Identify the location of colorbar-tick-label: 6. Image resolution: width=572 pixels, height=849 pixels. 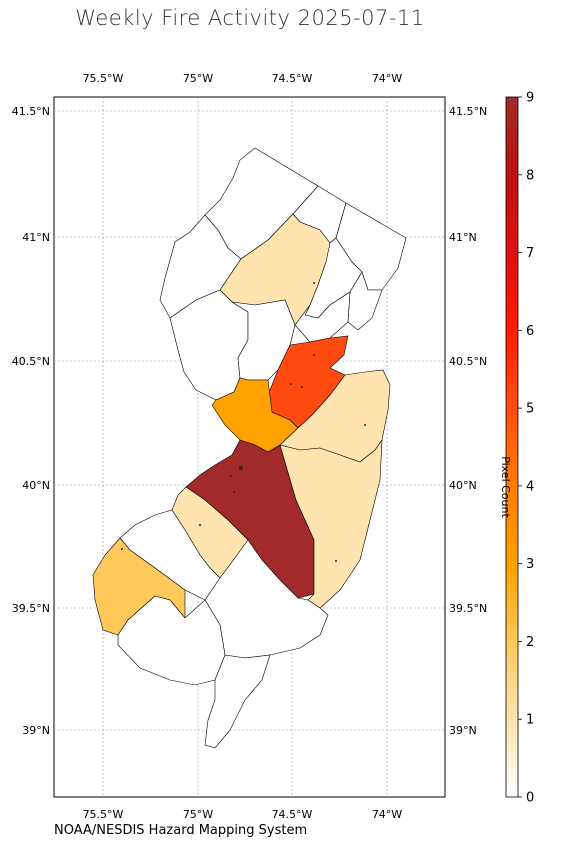
(530, 331).